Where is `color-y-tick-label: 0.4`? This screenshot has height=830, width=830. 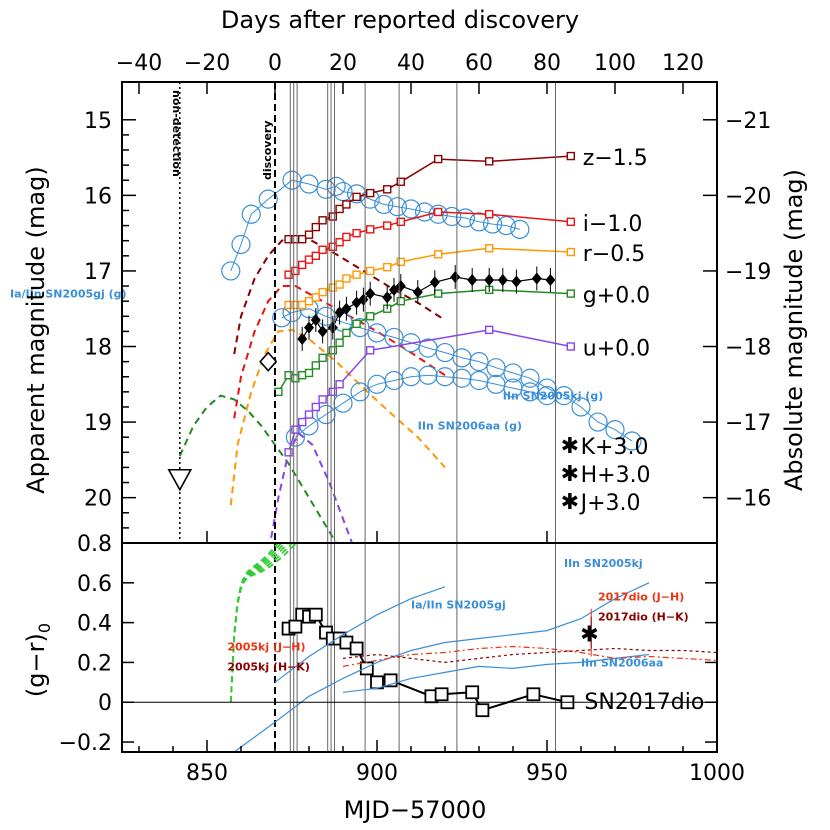
color-y-tick-label: 0.4 is located at coordinates (94, 624).